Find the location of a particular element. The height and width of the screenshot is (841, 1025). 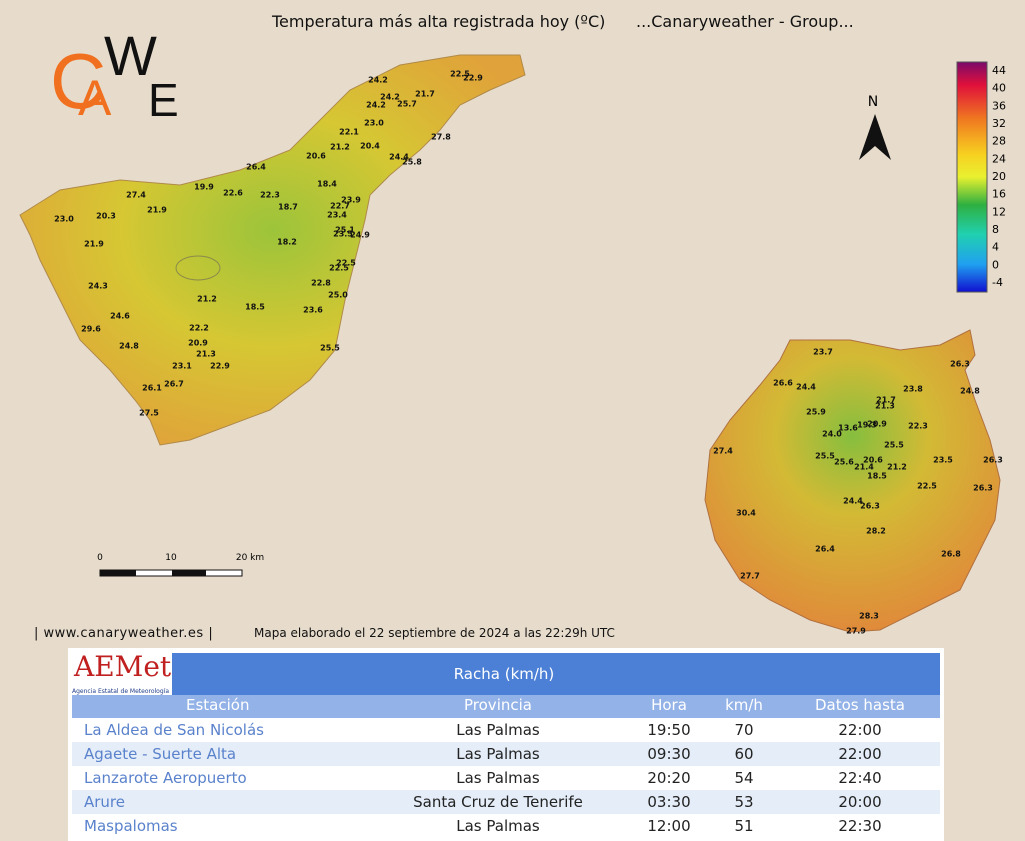

temperature-label: 22.8 is located at coordinates (321, 283).